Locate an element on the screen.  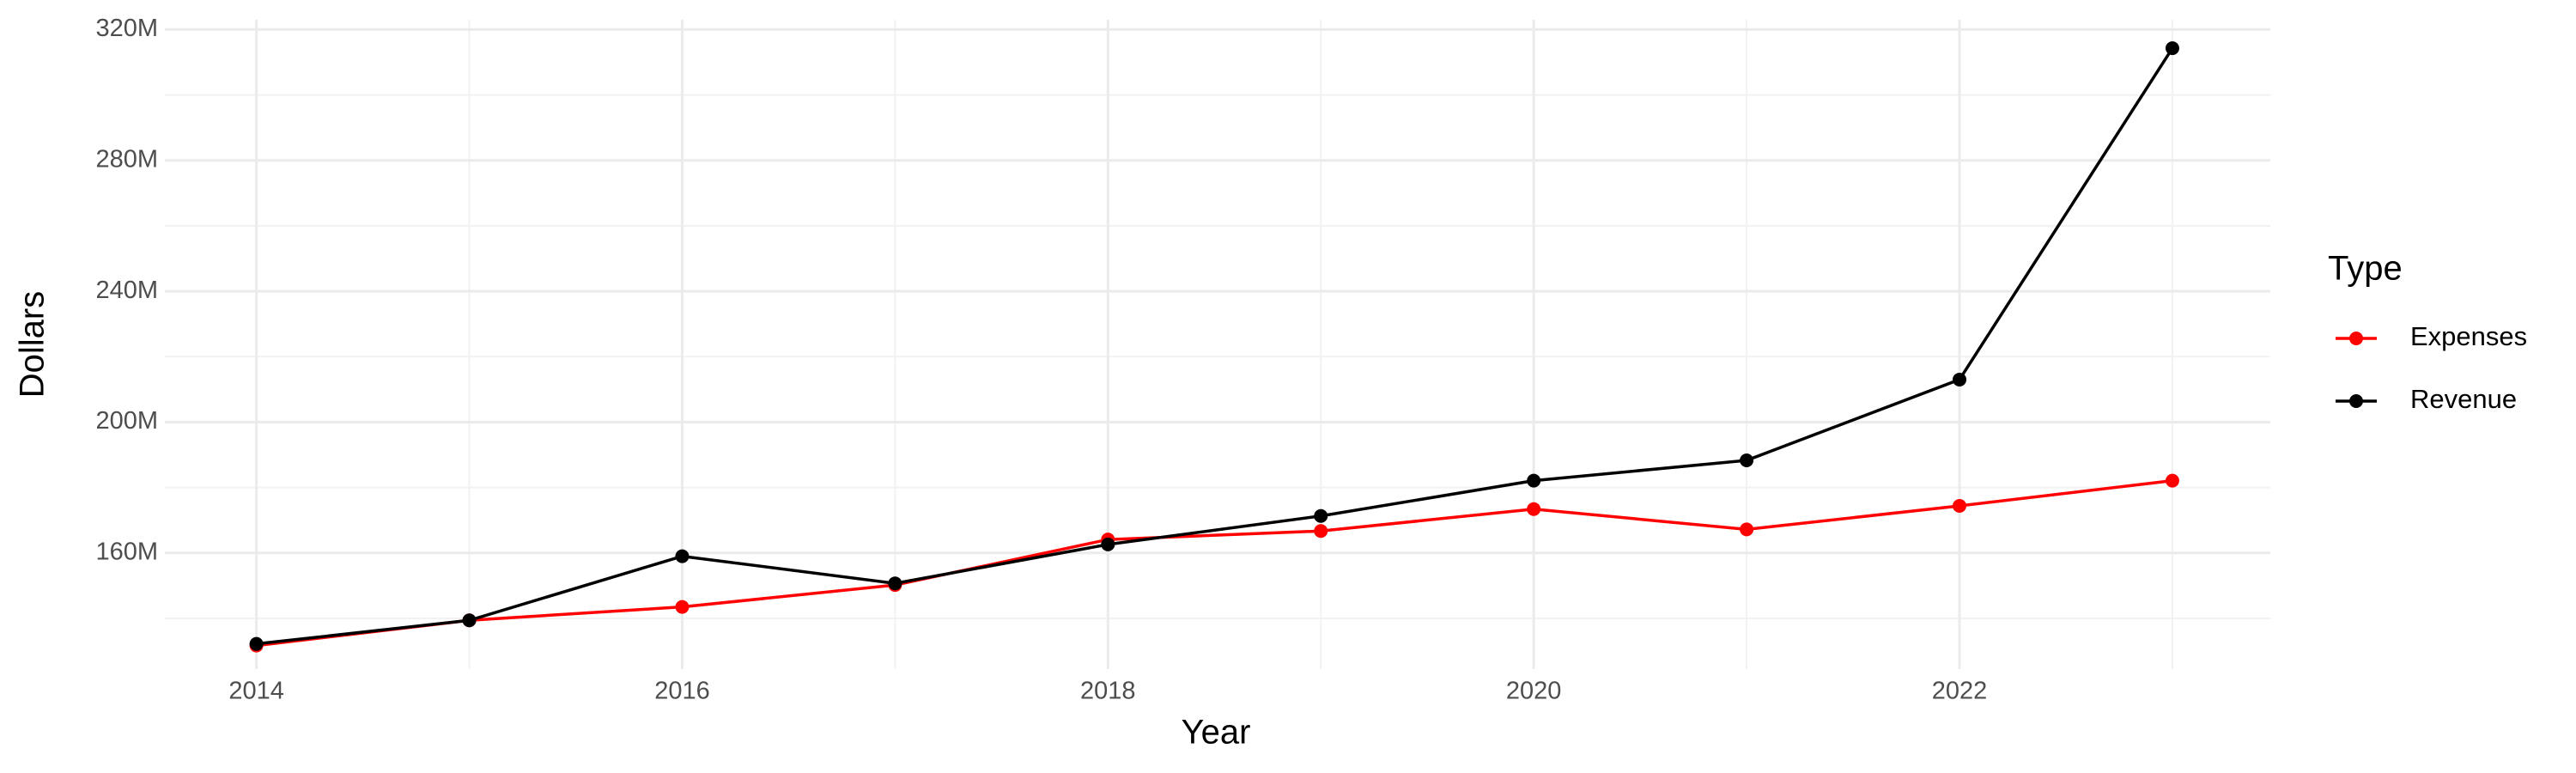
y-tick-label: 200M is located at coordinates (127, 421).